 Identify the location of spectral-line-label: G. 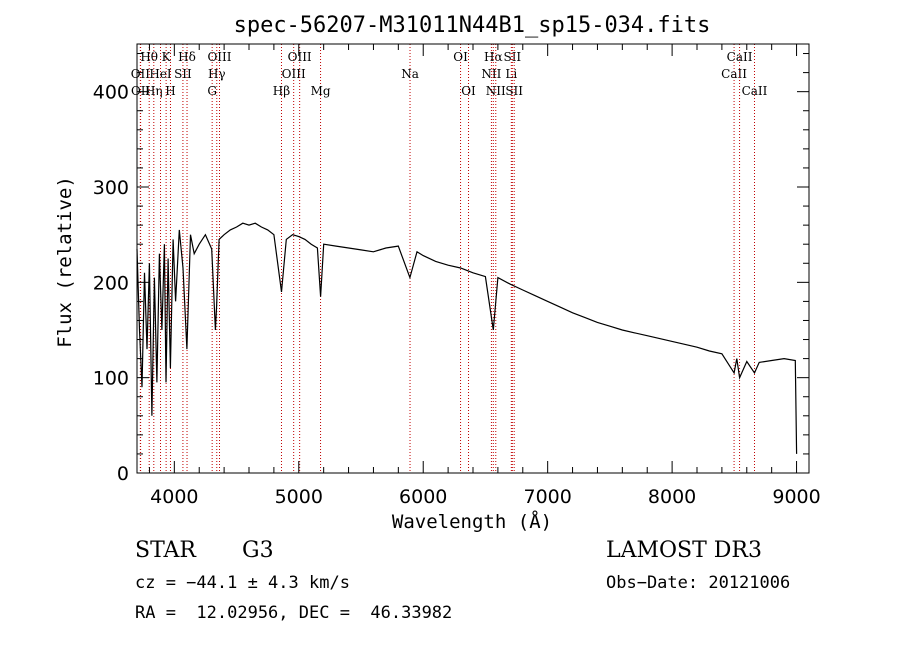
(212, 91).